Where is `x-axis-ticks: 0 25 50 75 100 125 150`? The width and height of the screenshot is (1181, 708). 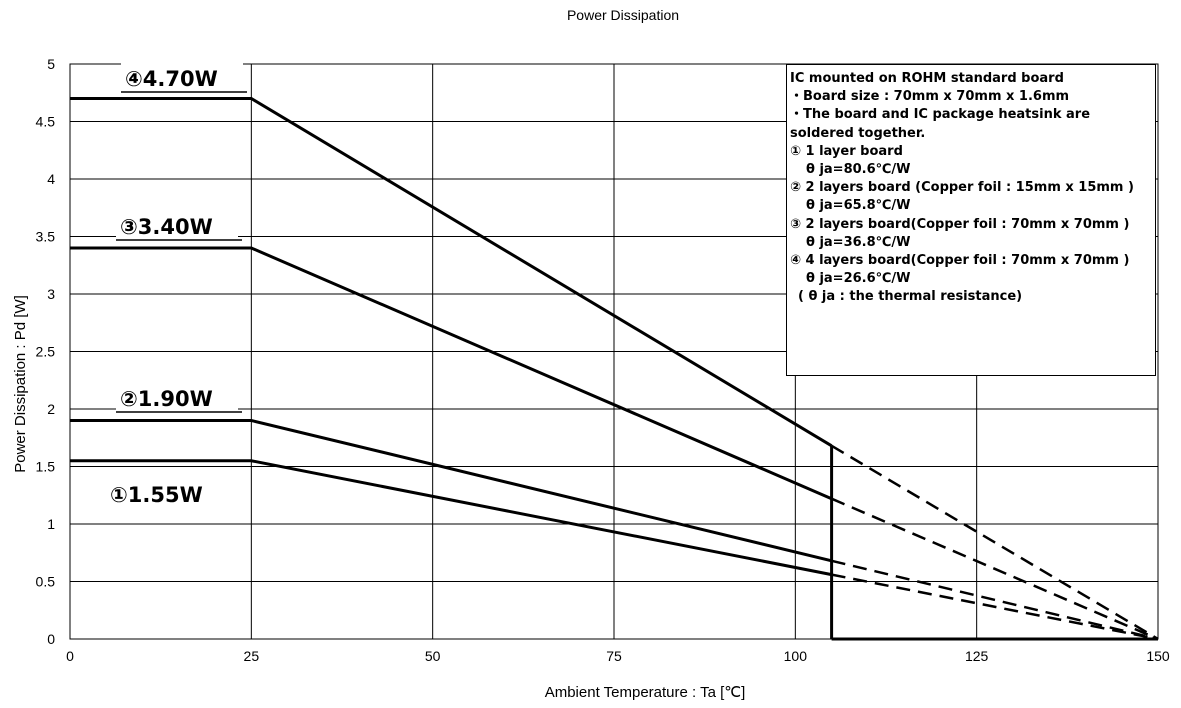
x-axis-ticks: 0 25 50 75 100 125 150 is located at coordinates (618, 656).